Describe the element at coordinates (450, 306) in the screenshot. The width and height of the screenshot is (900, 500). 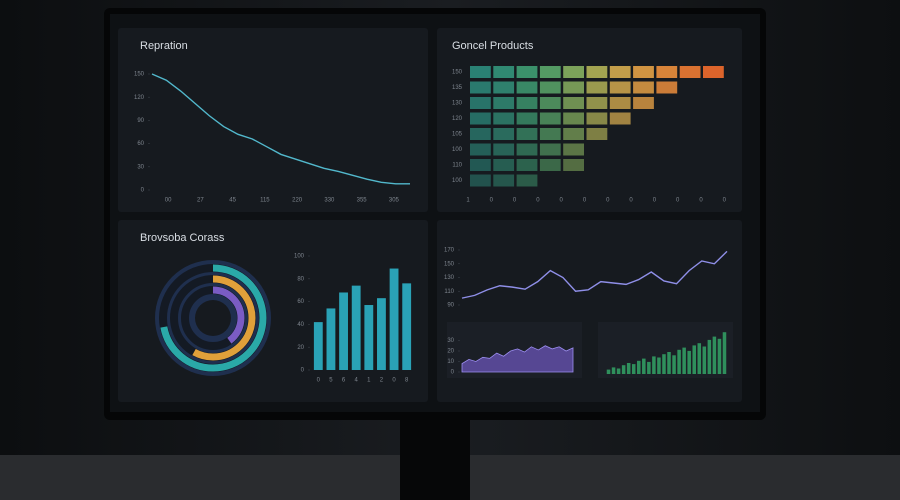
I see `y-tick-label: 90` at that location.